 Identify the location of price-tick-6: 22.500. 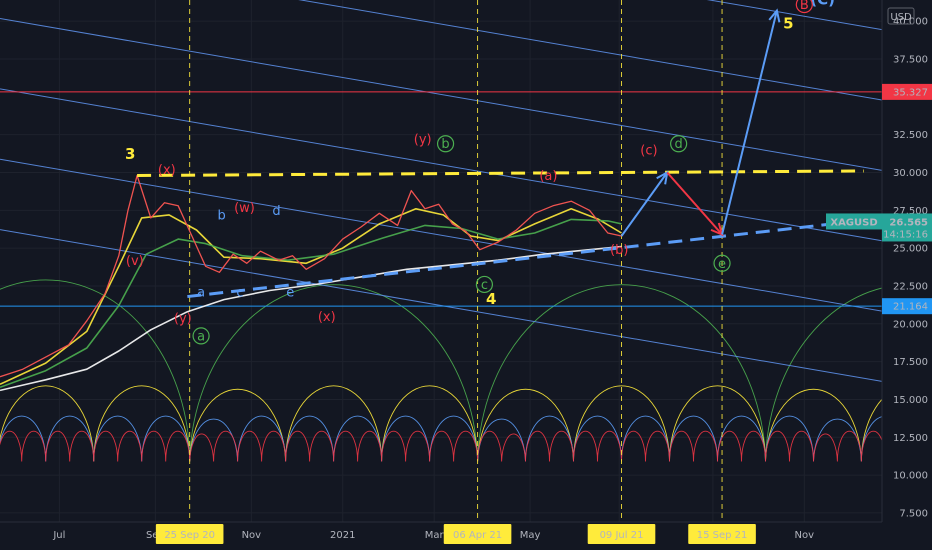
(910, 286).